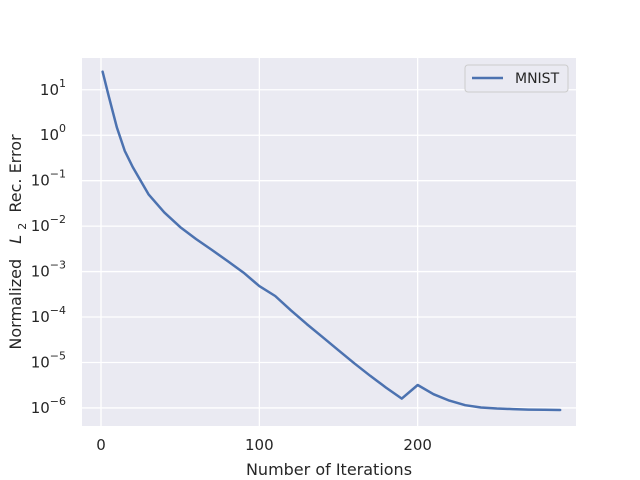 The image size is (640, 480). What do you see at coordinates (48, 179) in the screenshot?
I see `y-tick-label: 10⁻¹` at bounding box center [48, 179].